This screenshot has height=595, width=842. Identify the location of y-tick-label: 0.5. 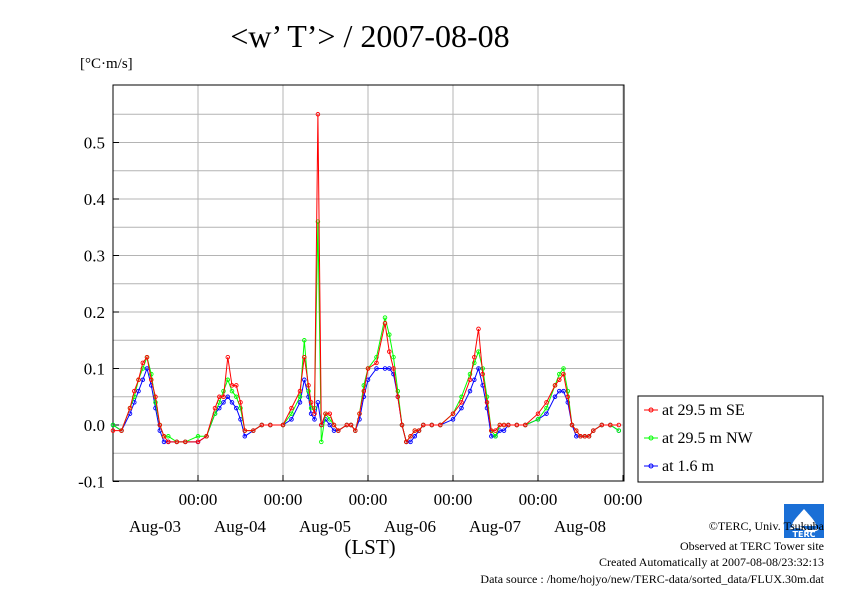
(94, 143).